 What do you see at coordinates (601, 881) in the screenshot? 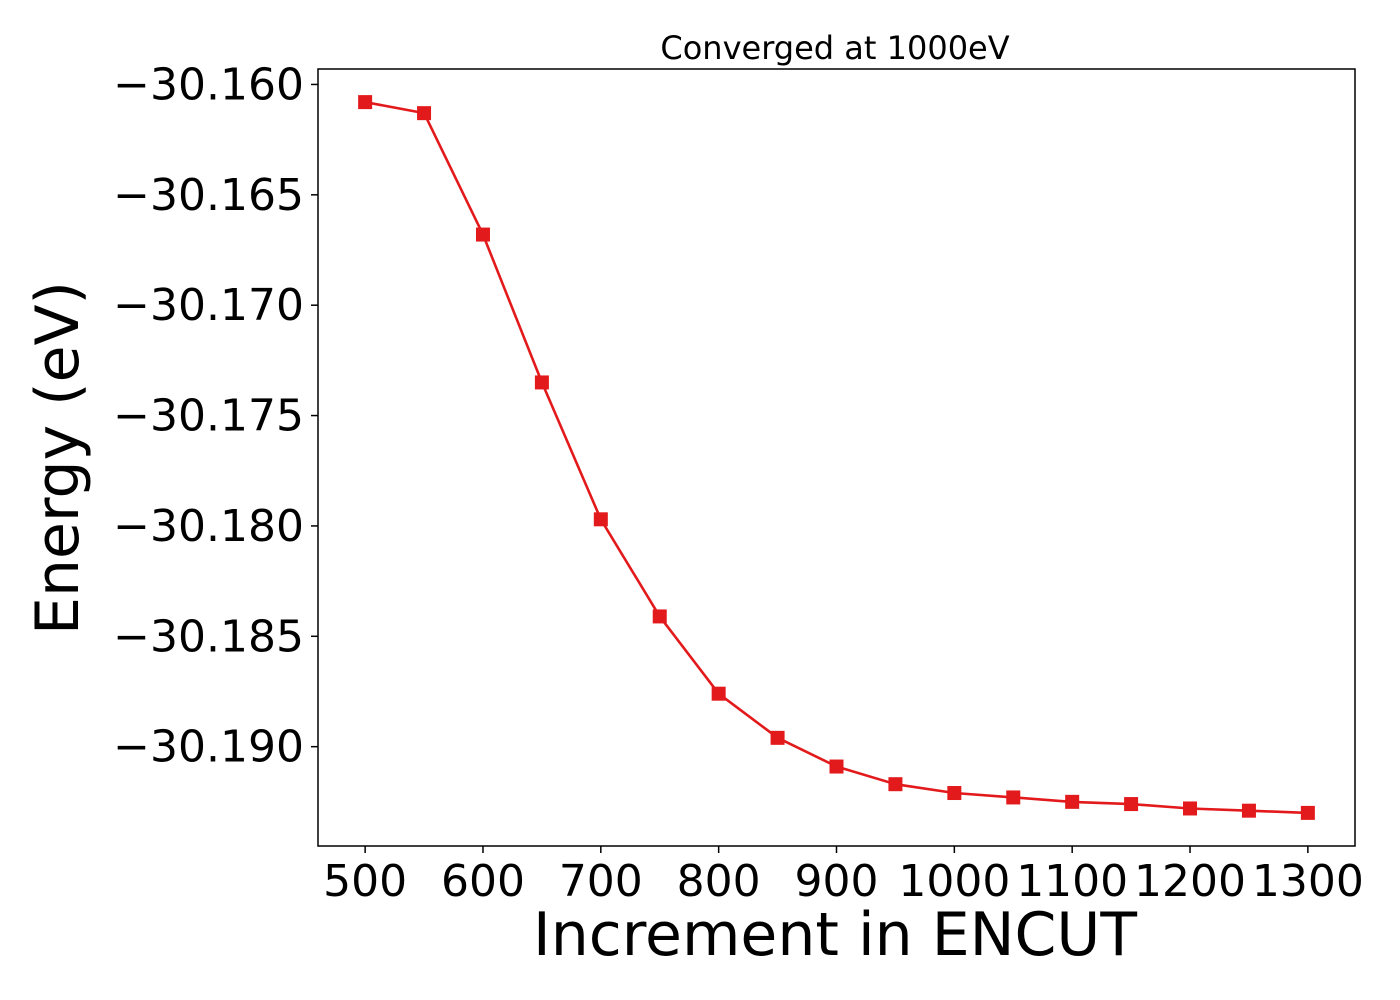
I see `x-tick-label: 700` at bounding box center [601, 881].